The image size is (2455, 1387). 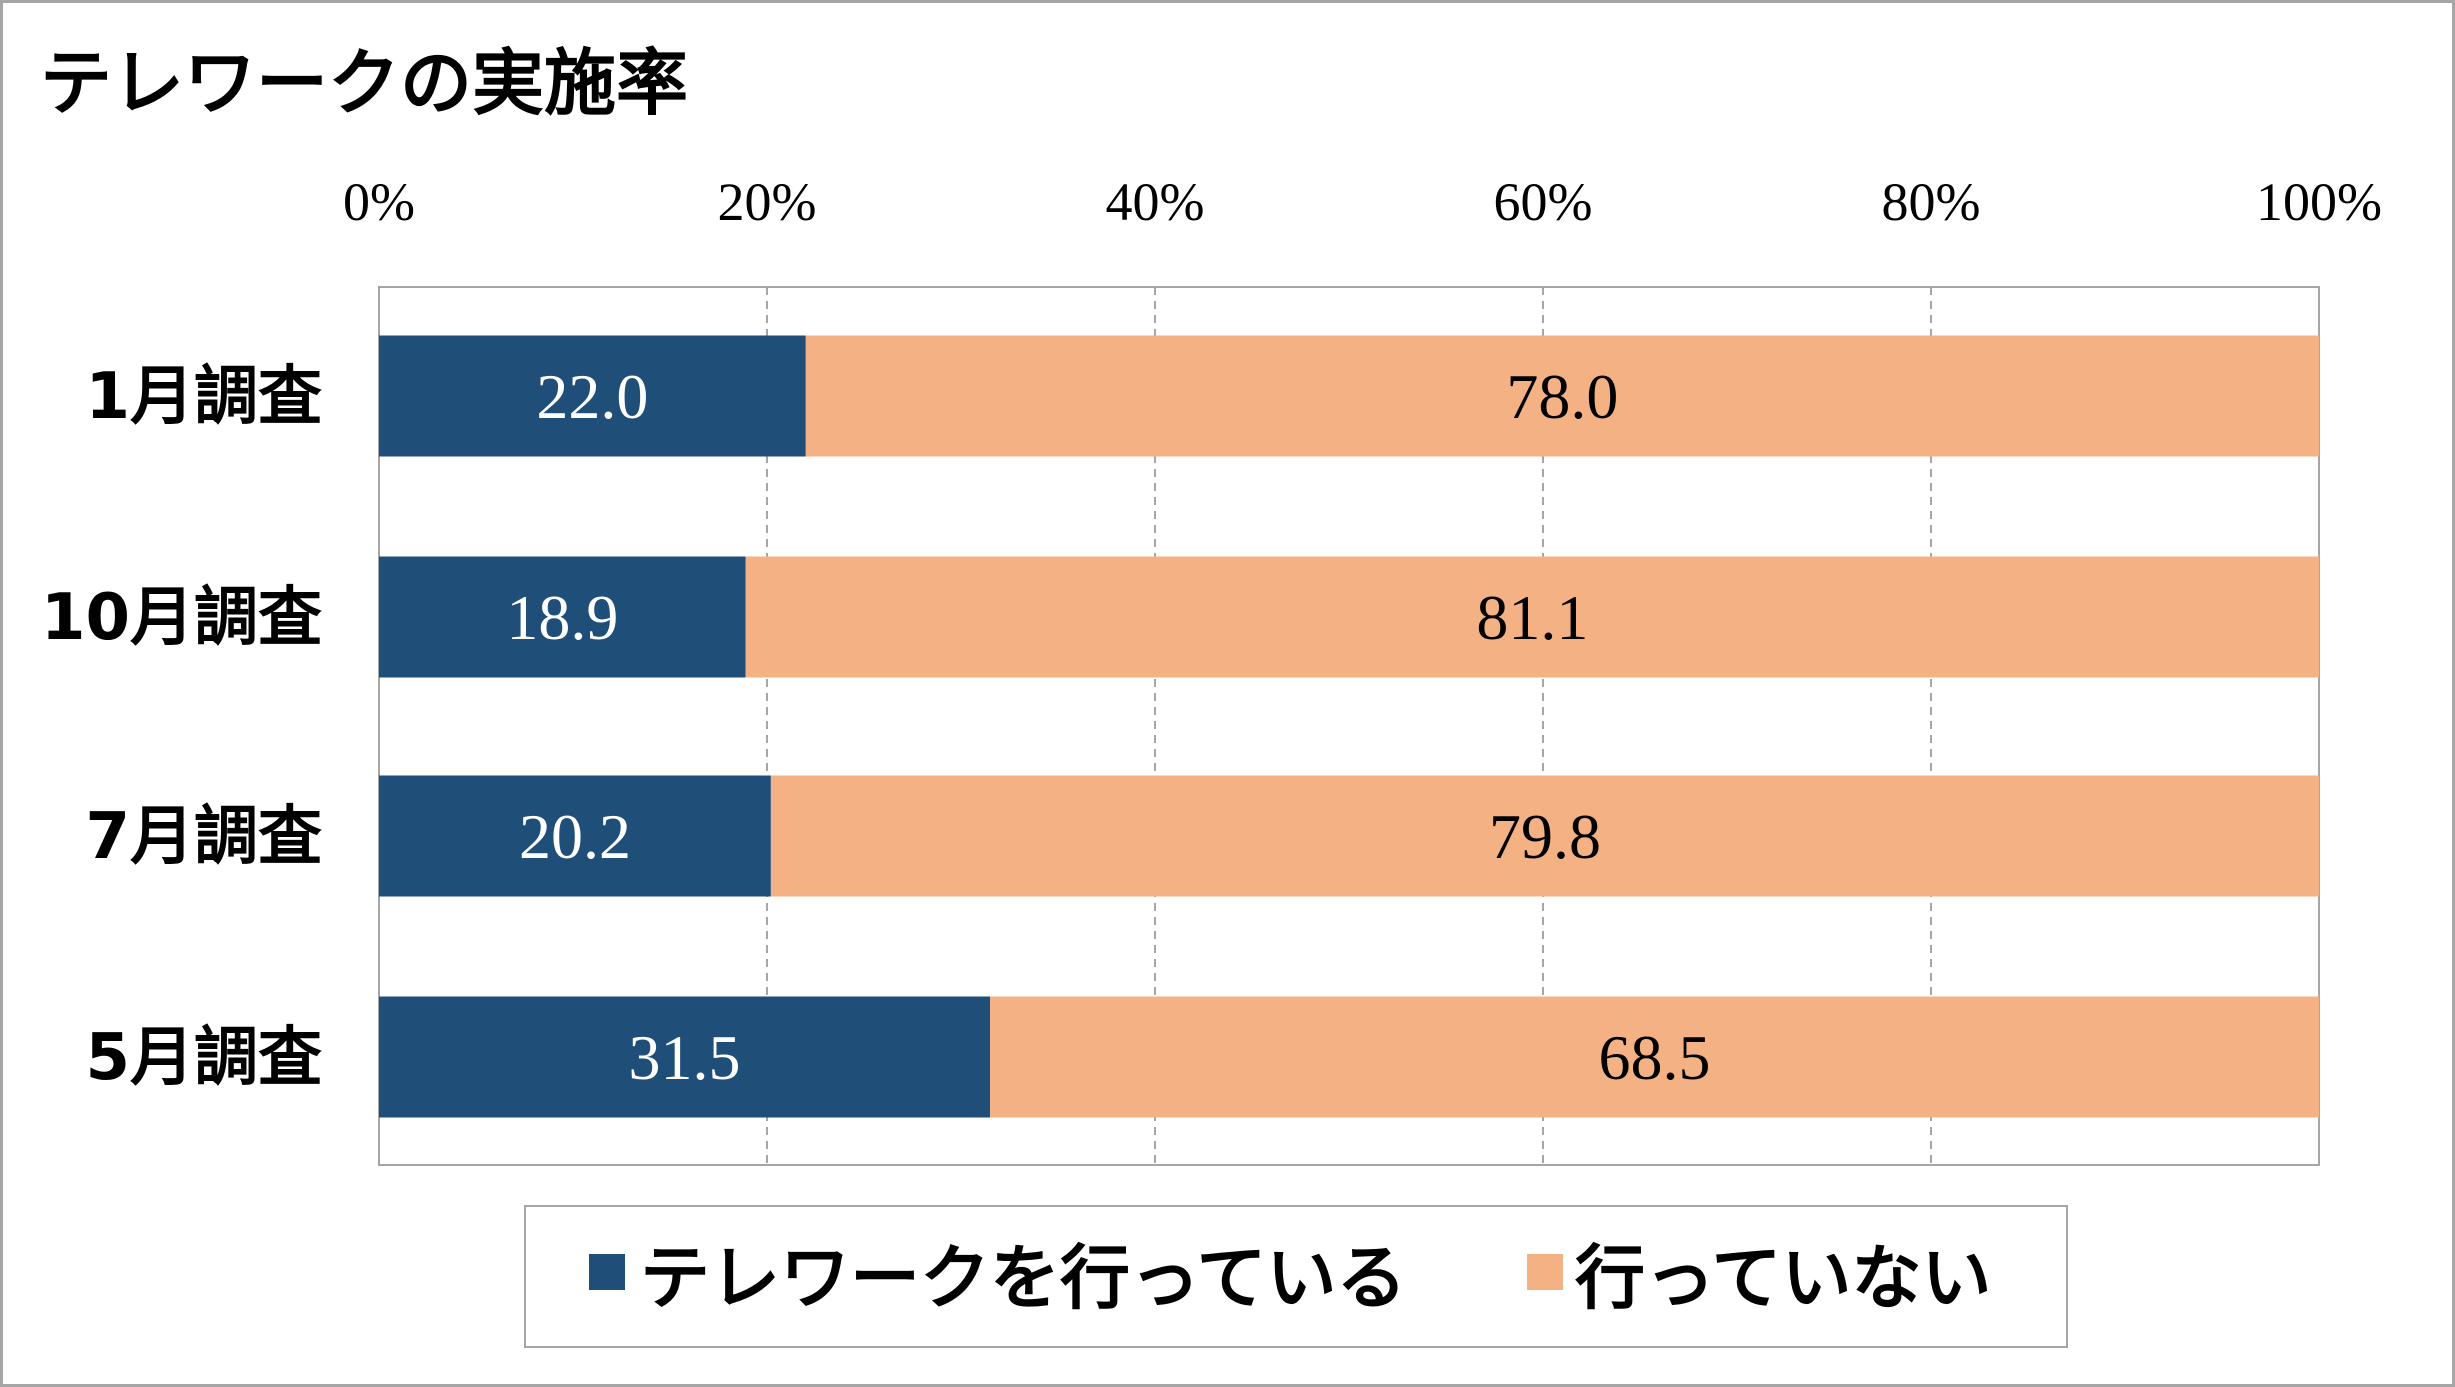 I want to click on category-labels: 1月調査 10月調査 7月調査 5月調査, so click(x=181, y=727).